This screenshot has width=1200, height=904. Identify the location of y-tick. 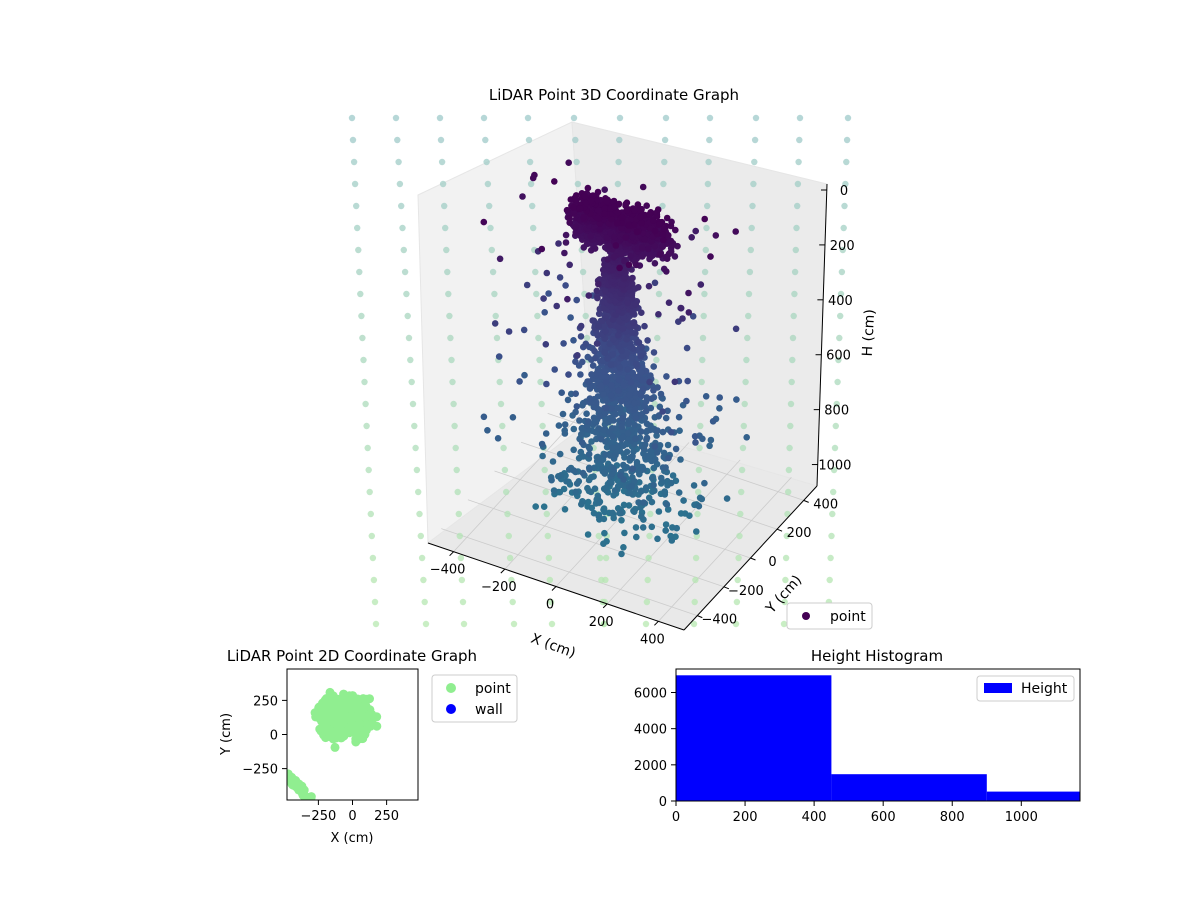
(753, 559).